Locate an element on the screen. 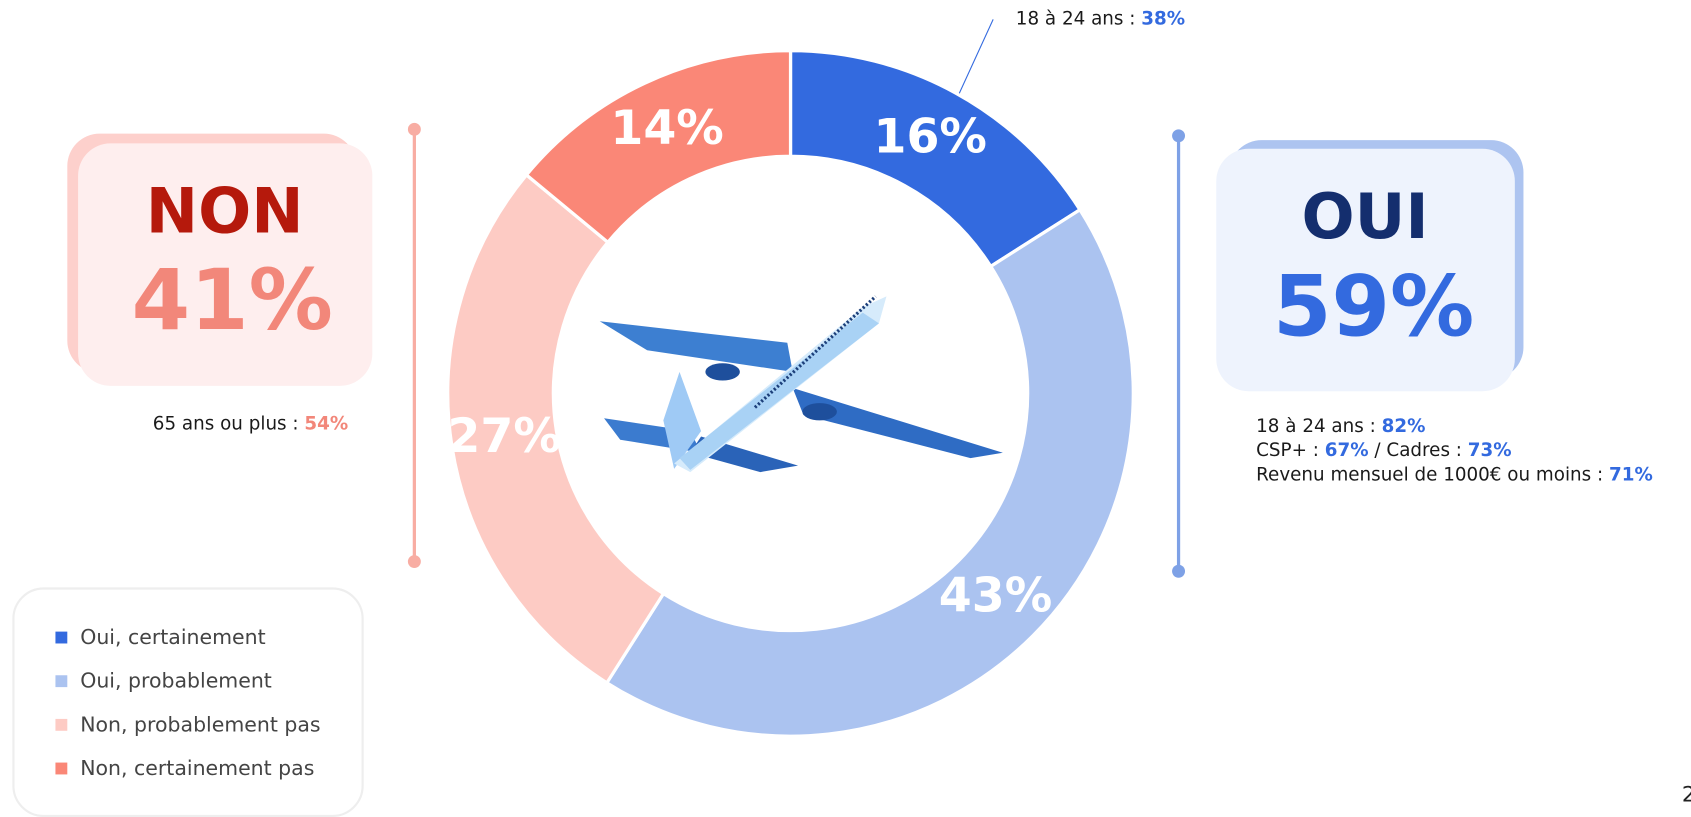 This screenshot has height=817, width=1691. legend-label: Oui, certainement is located at coordinates (172, 637).